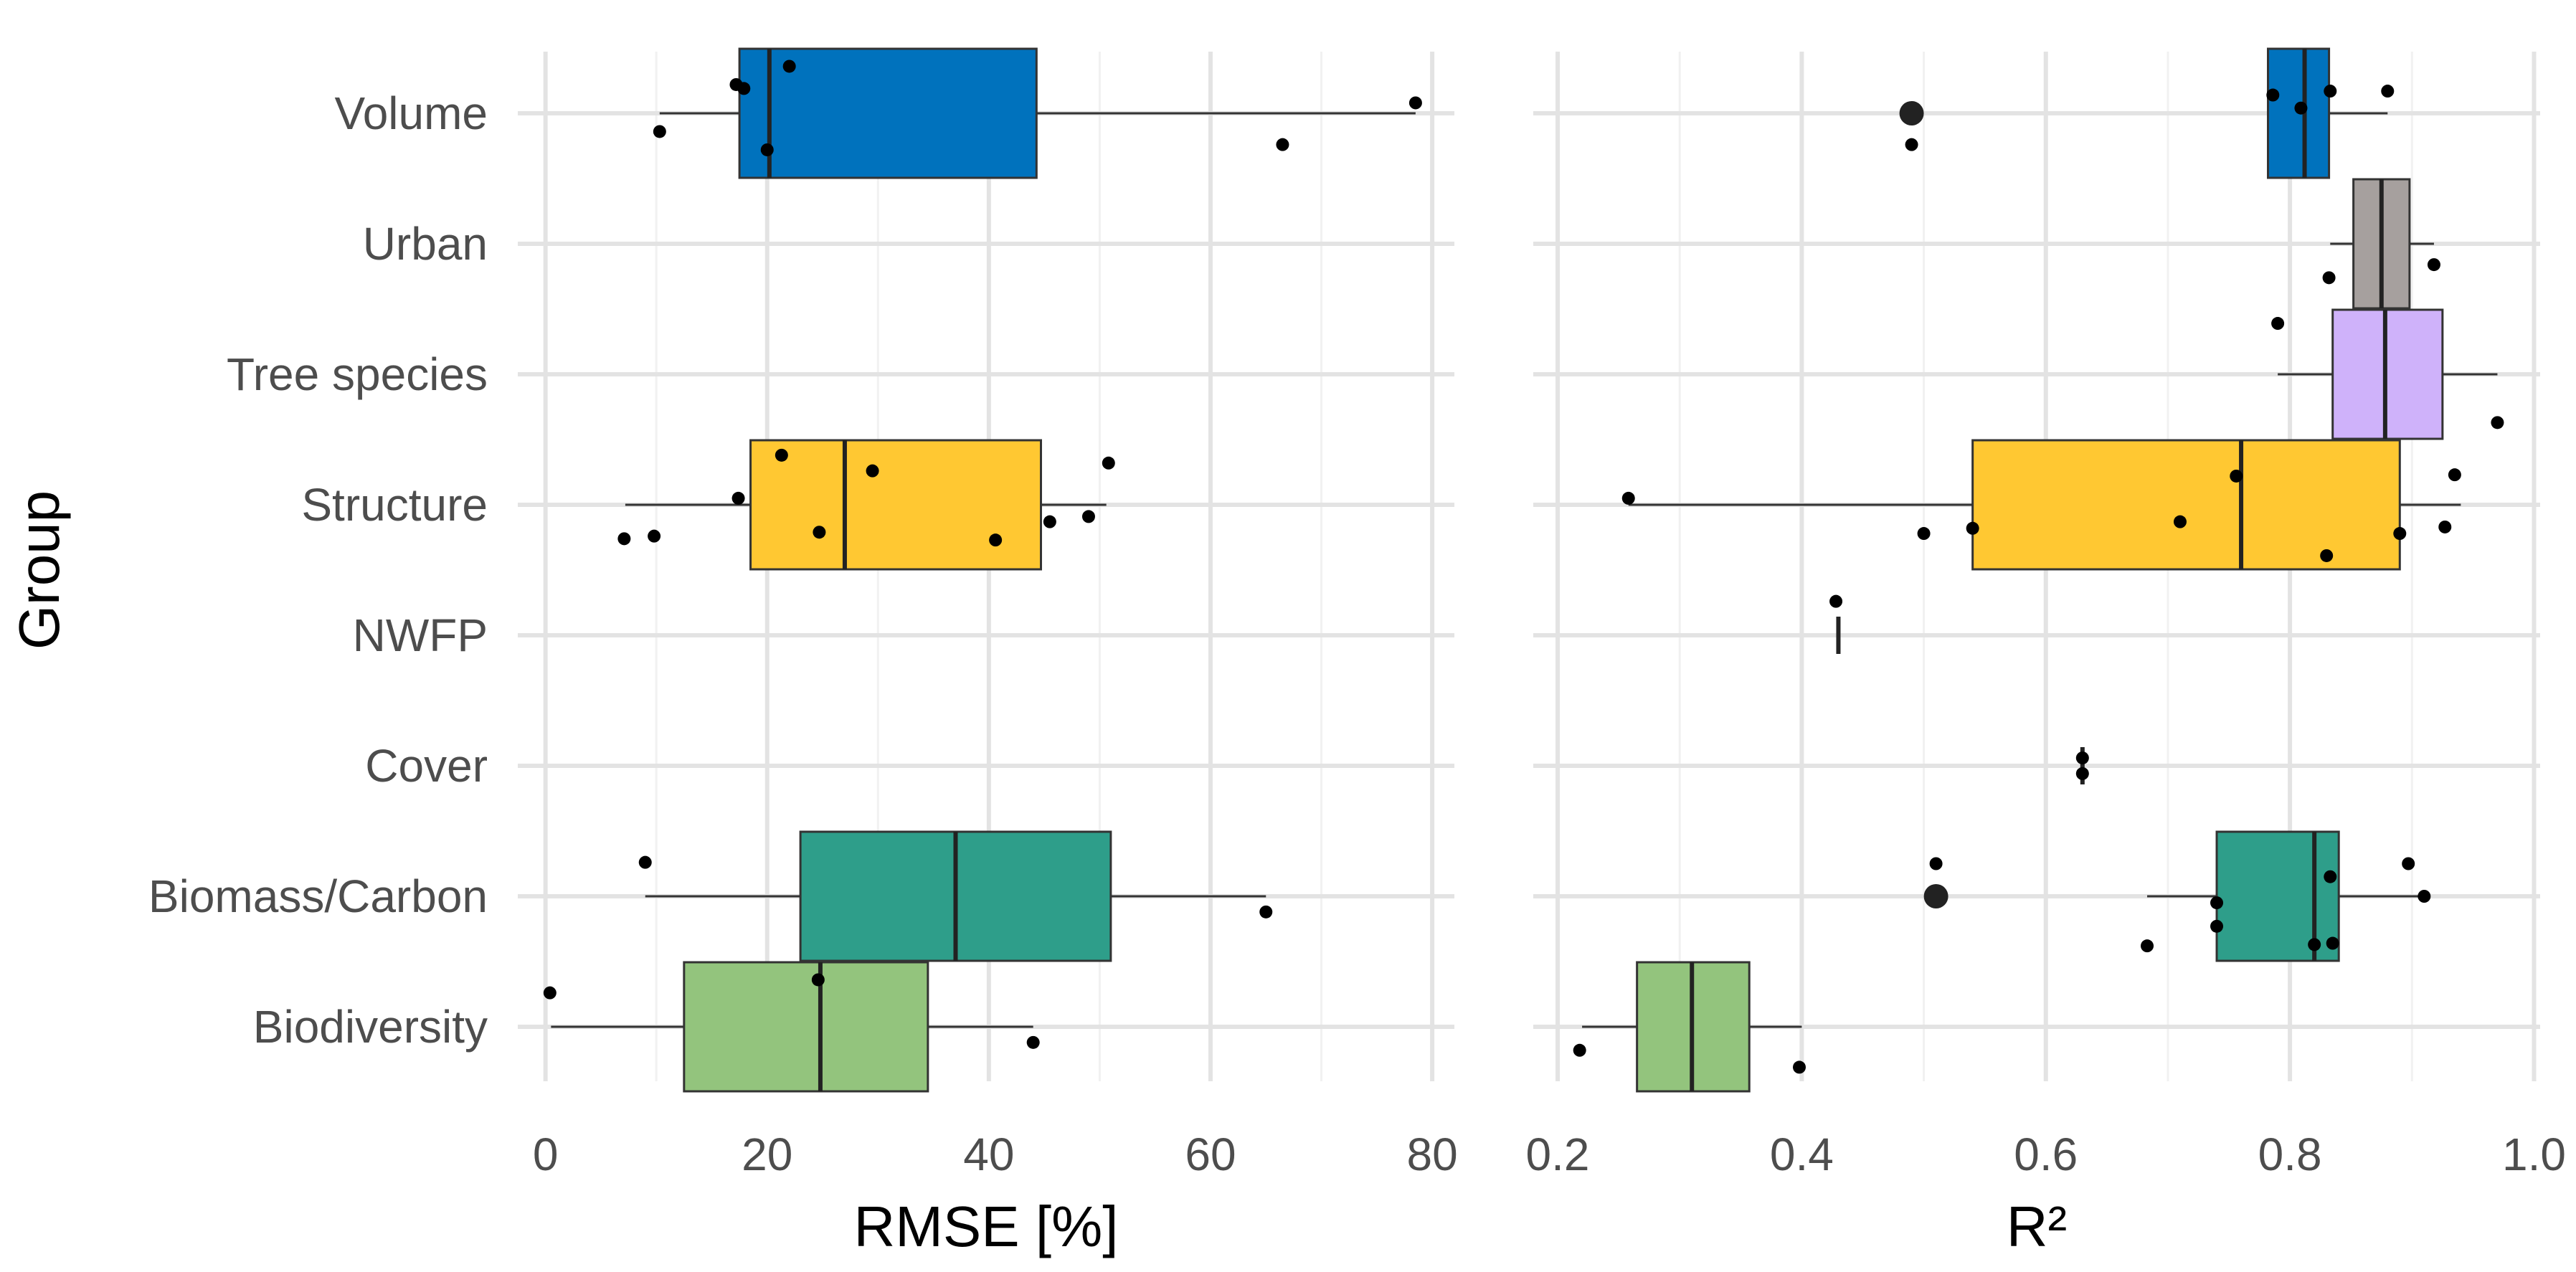 This screenshot has width=2576, height=1272. I want to click on r2-x-tick-label: 0.4, so click(1802, 1154).